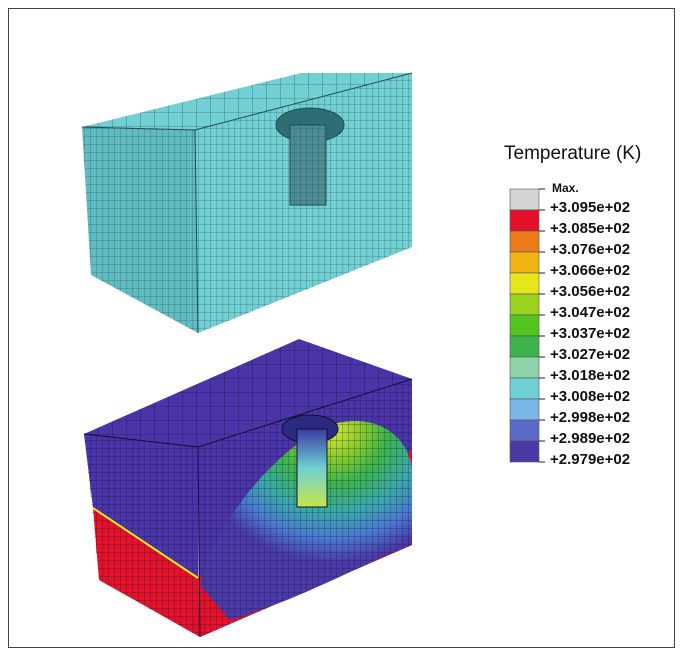  I want to click on legend-level-label: +3.095e+02, so click(590, 207).